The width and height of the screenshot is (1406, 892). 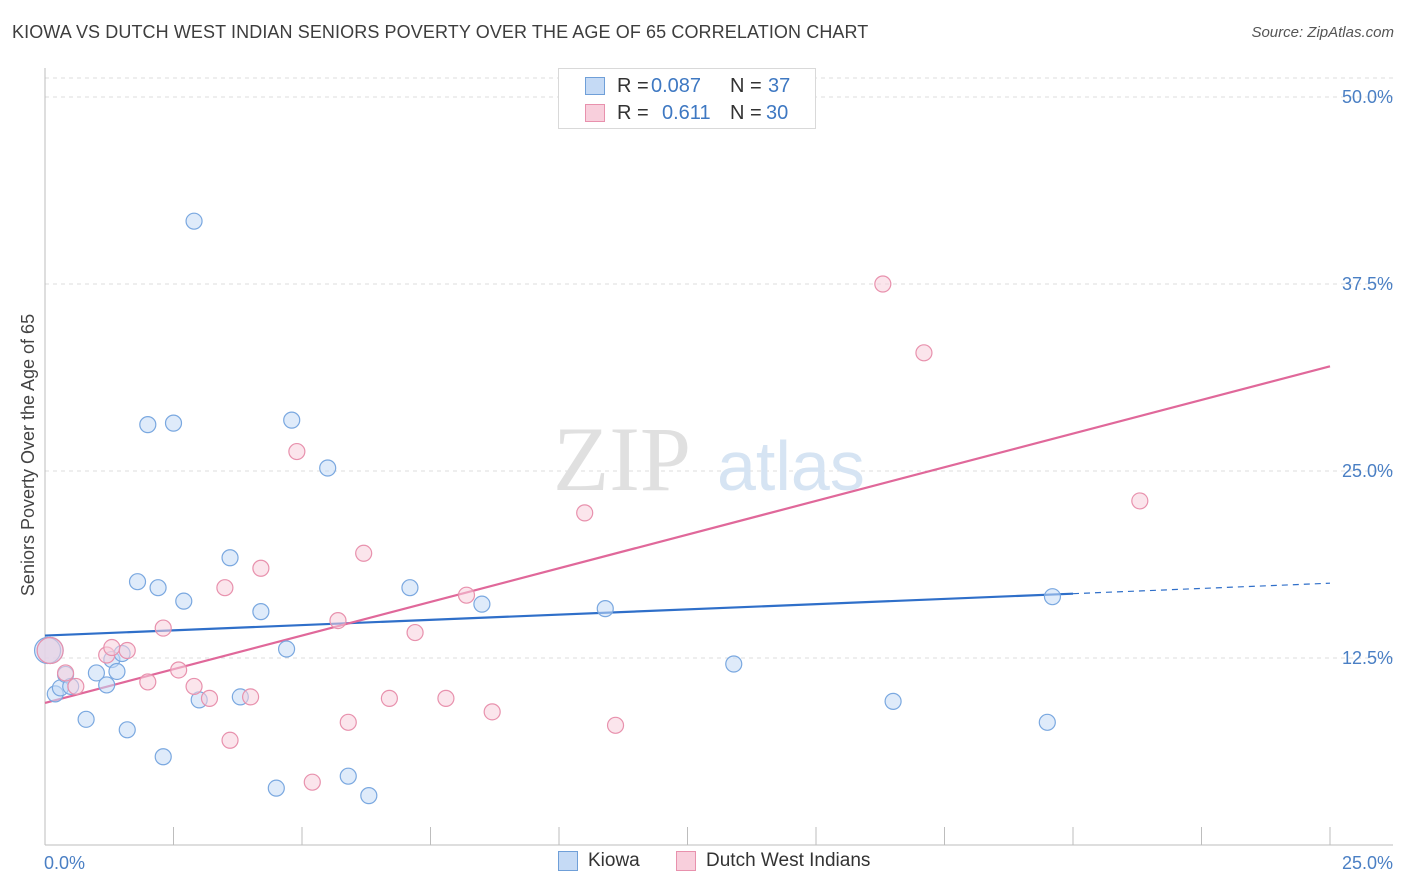 I want to click on y-tick-label: 37.5%, so click(x=1367, y=284).